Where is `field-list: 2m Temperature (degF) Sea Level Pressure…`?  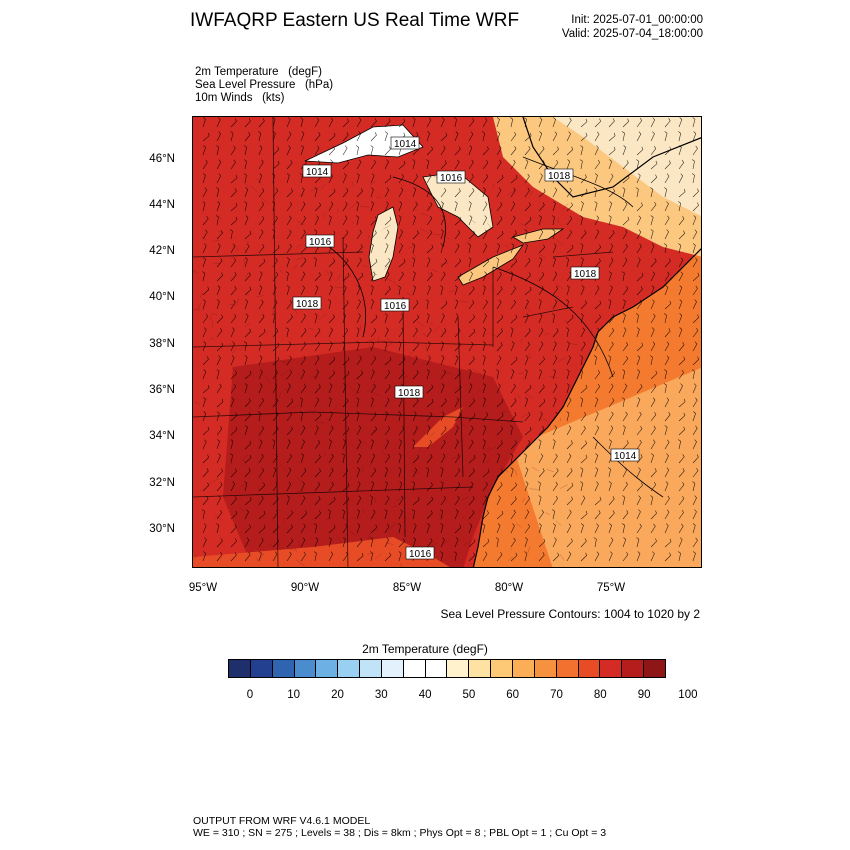
field-list: 2m Temperature (degF) Sea Level Pressure… is located at coordinates (264, 85).